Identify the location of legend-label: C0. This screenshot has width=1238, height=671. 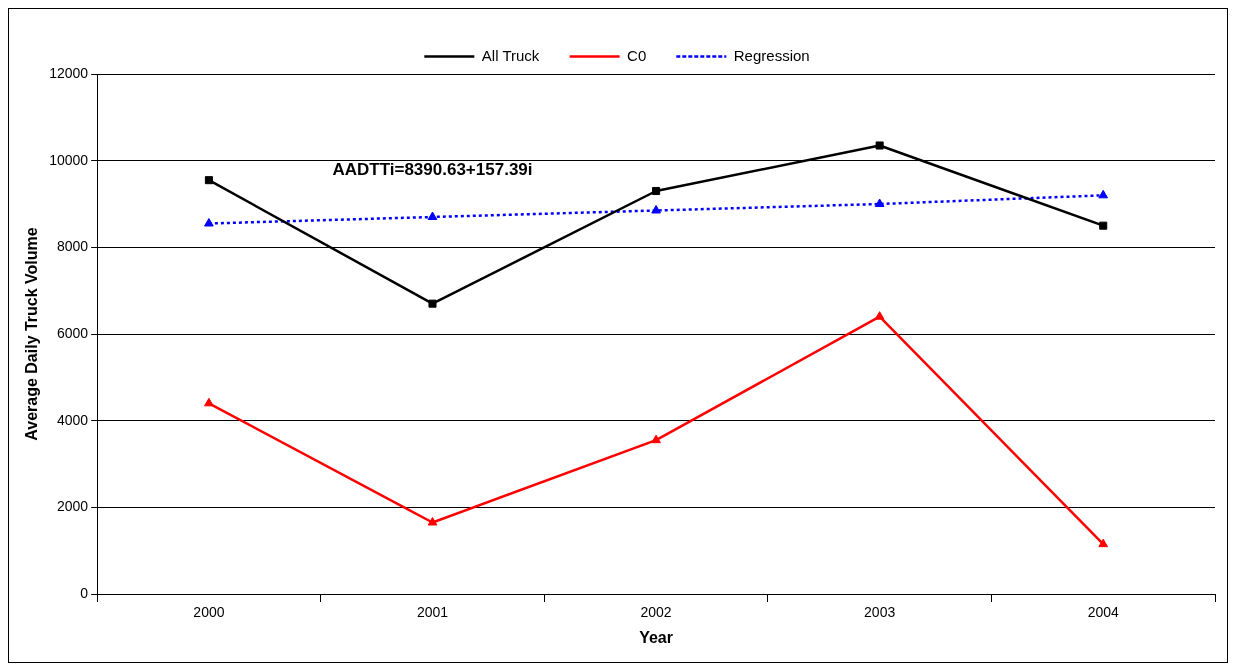
(637, 55).